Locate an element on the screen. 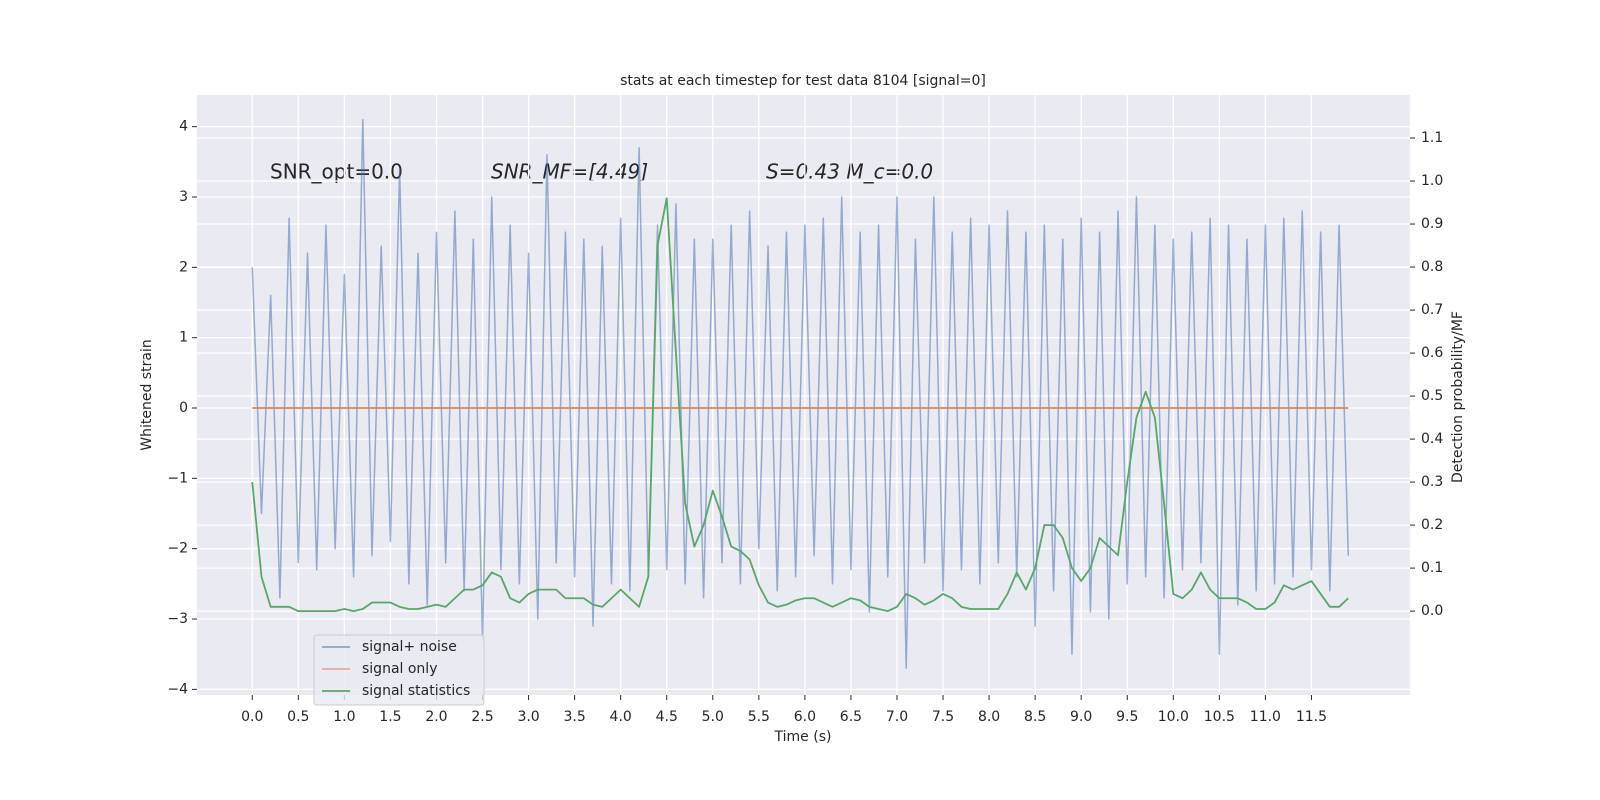 The image size is (1600, 800). x-tick-label: 6.5 is located at coordinates (851, 717).